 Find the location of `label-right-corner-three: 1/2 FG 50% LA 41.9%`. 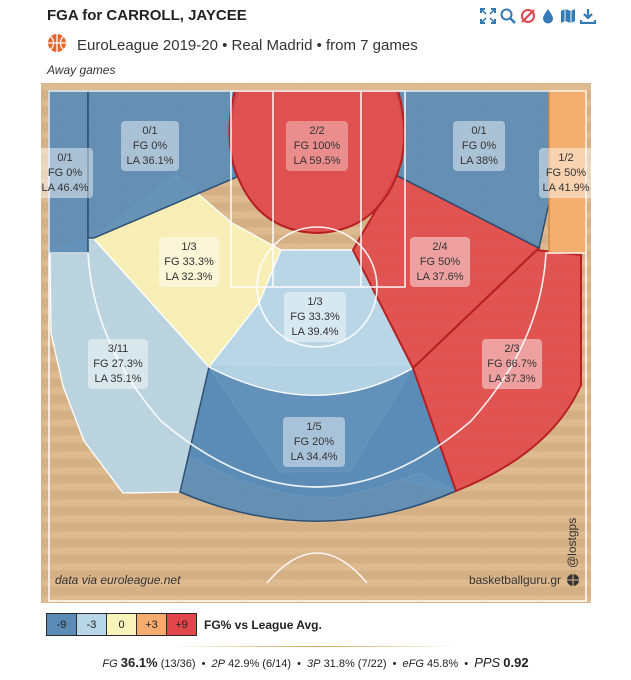

label-right-corner-three: 1/2 FG 50% LA 41.9% is located at coordinates (565, 173).